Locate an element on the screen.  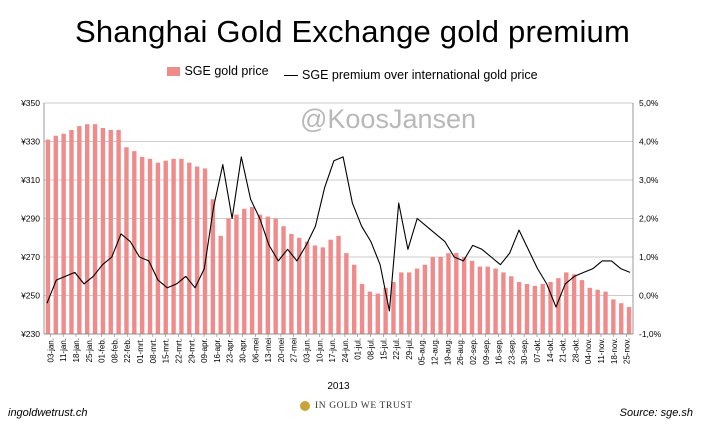
x-tick-label: 23-sep. is located at coordinates (511, 351).